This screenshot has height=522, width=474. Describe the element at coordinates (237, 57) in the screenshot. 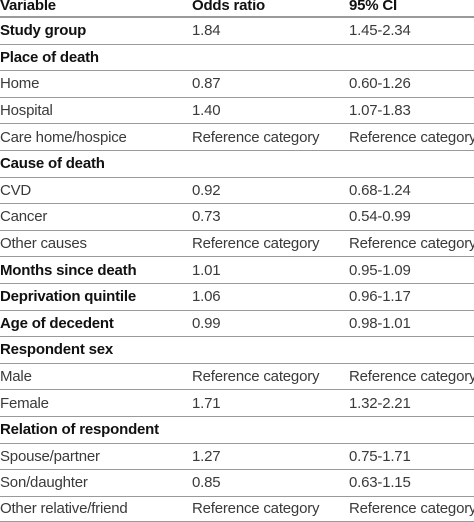

I see `table-row: Place of death` at that location.